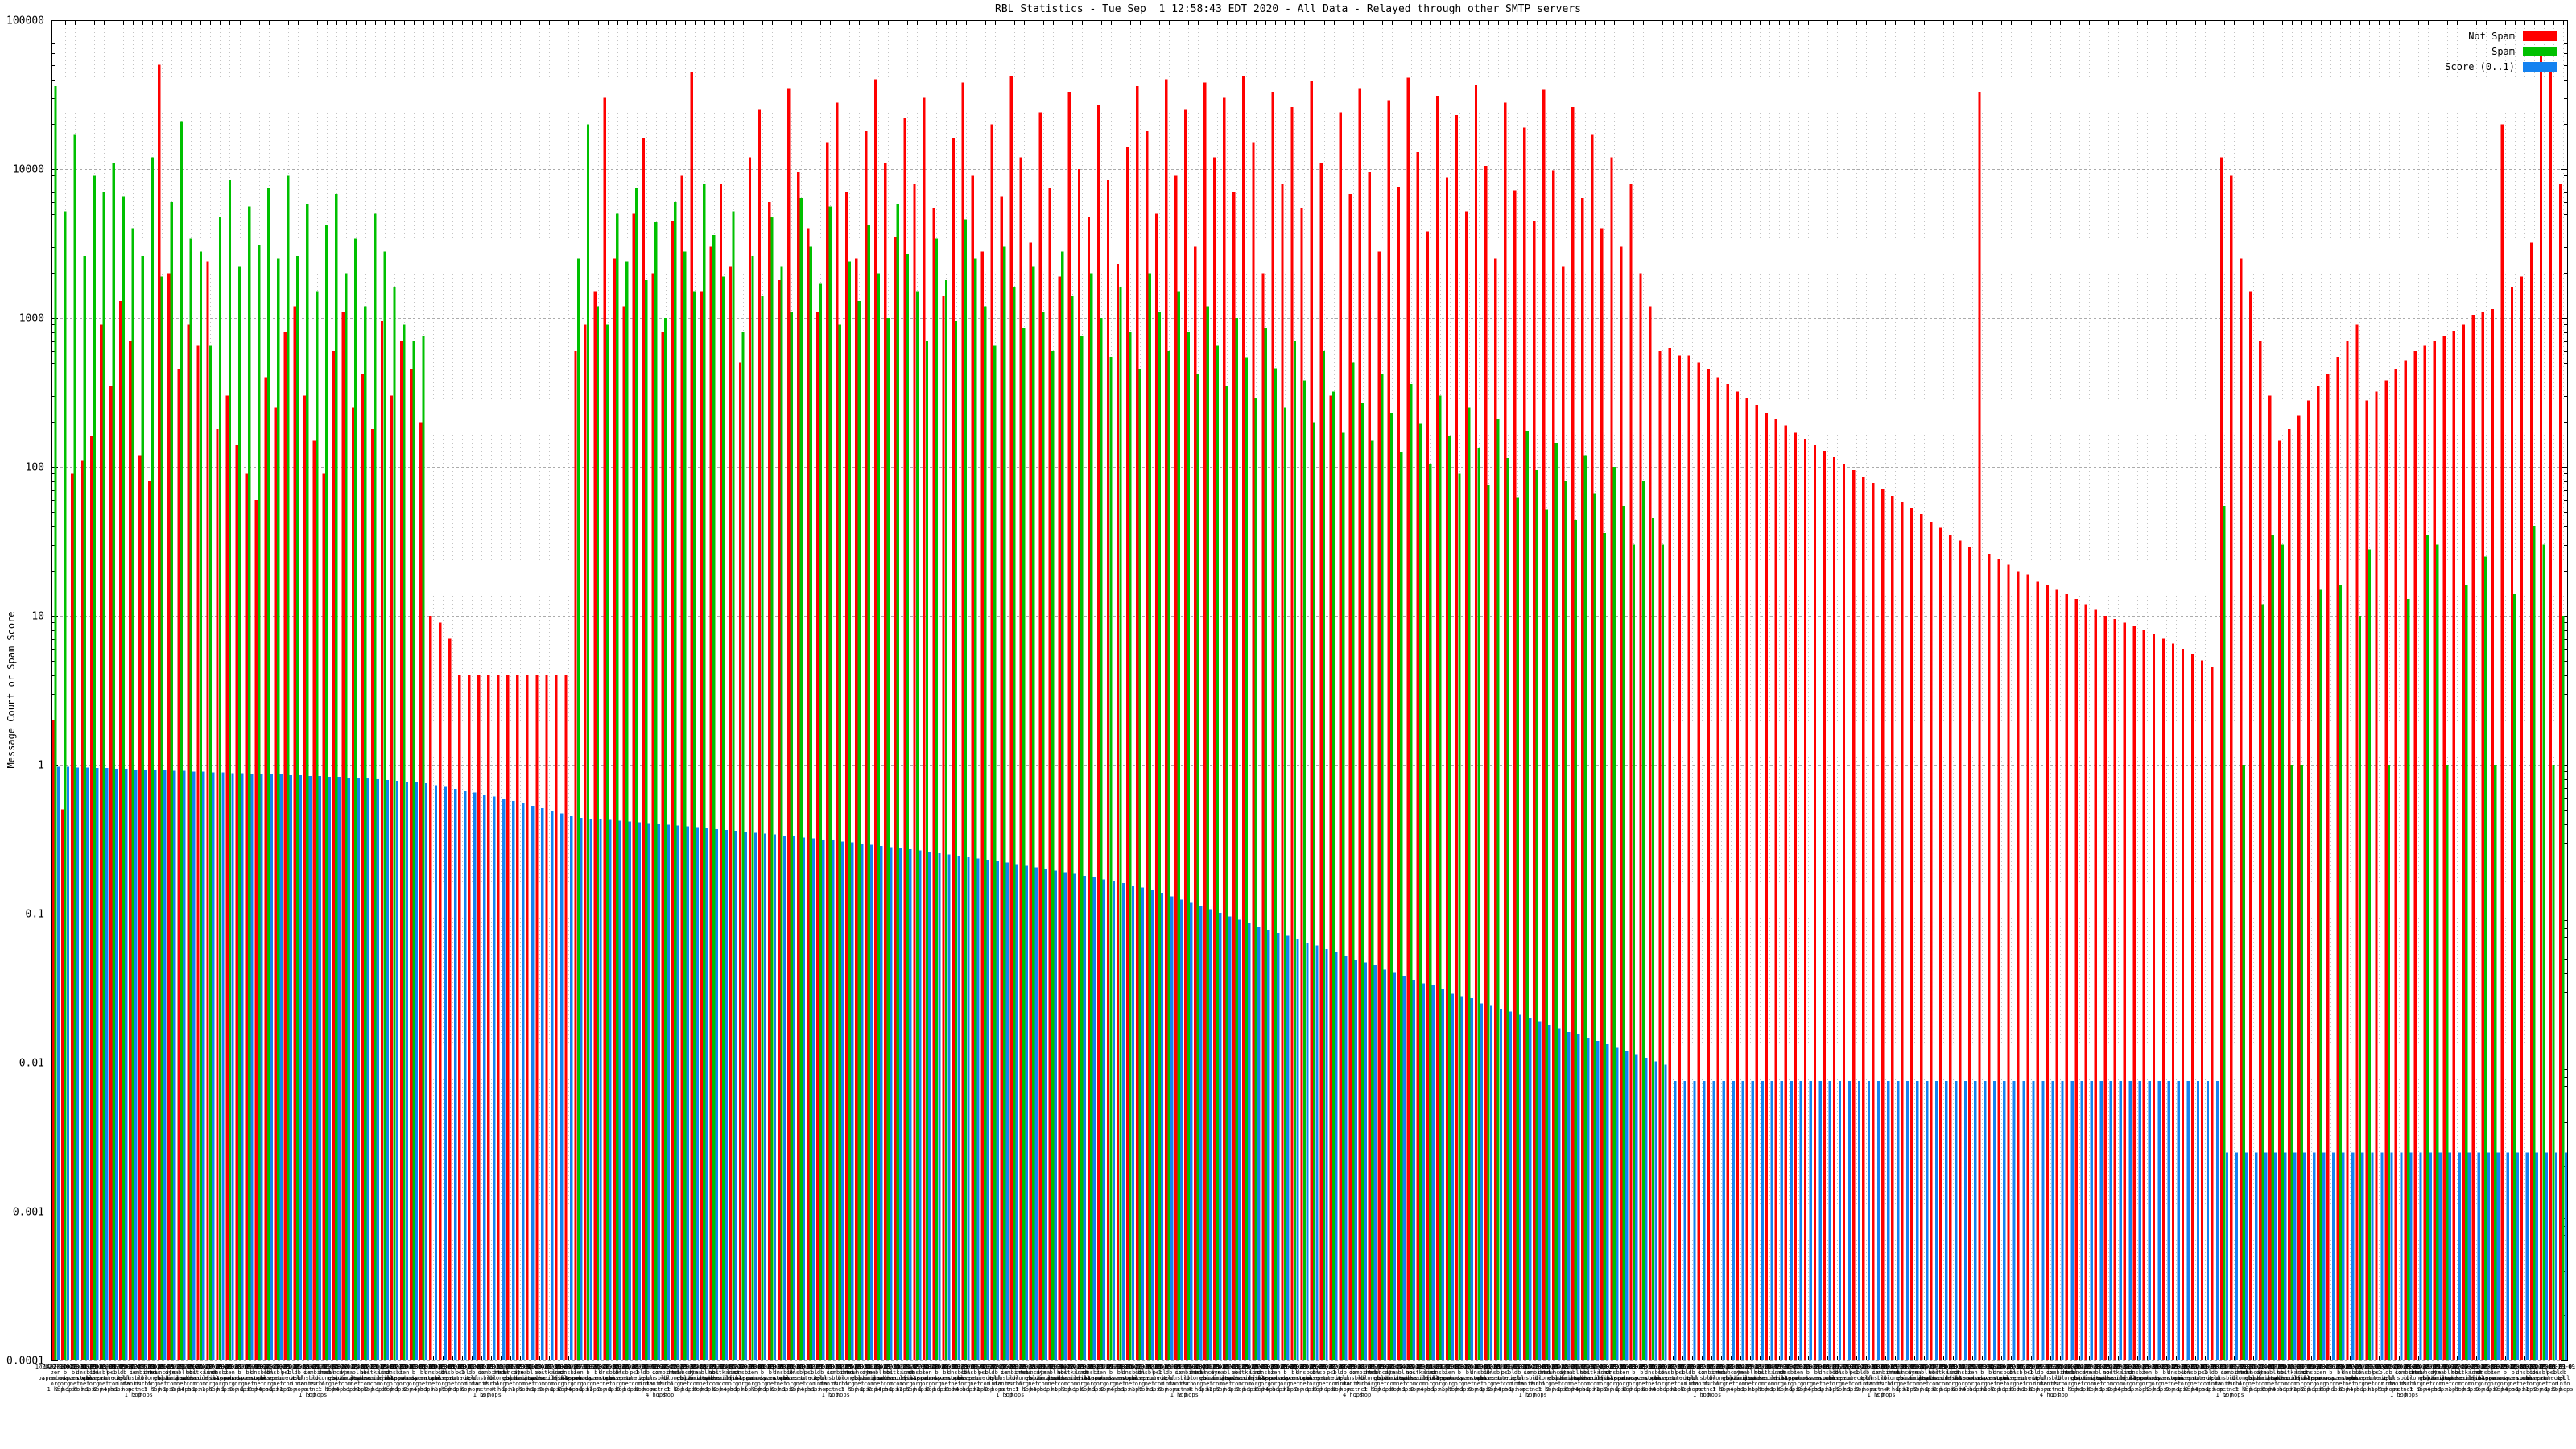  Describe the element at coordinates (28, 170) in the screenshot. I see `svg-text: 10000` at that location.